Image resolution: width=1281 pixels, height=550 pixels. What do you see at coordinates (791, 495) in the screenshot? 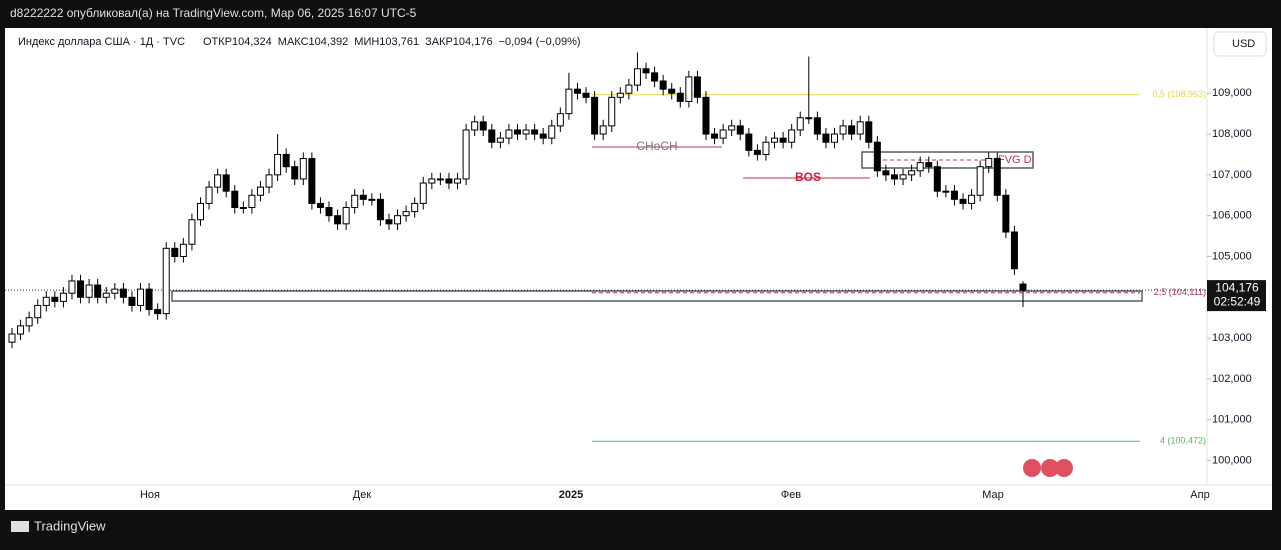
I see `x-tick-label: Фев` at bounding box center [791, 495].